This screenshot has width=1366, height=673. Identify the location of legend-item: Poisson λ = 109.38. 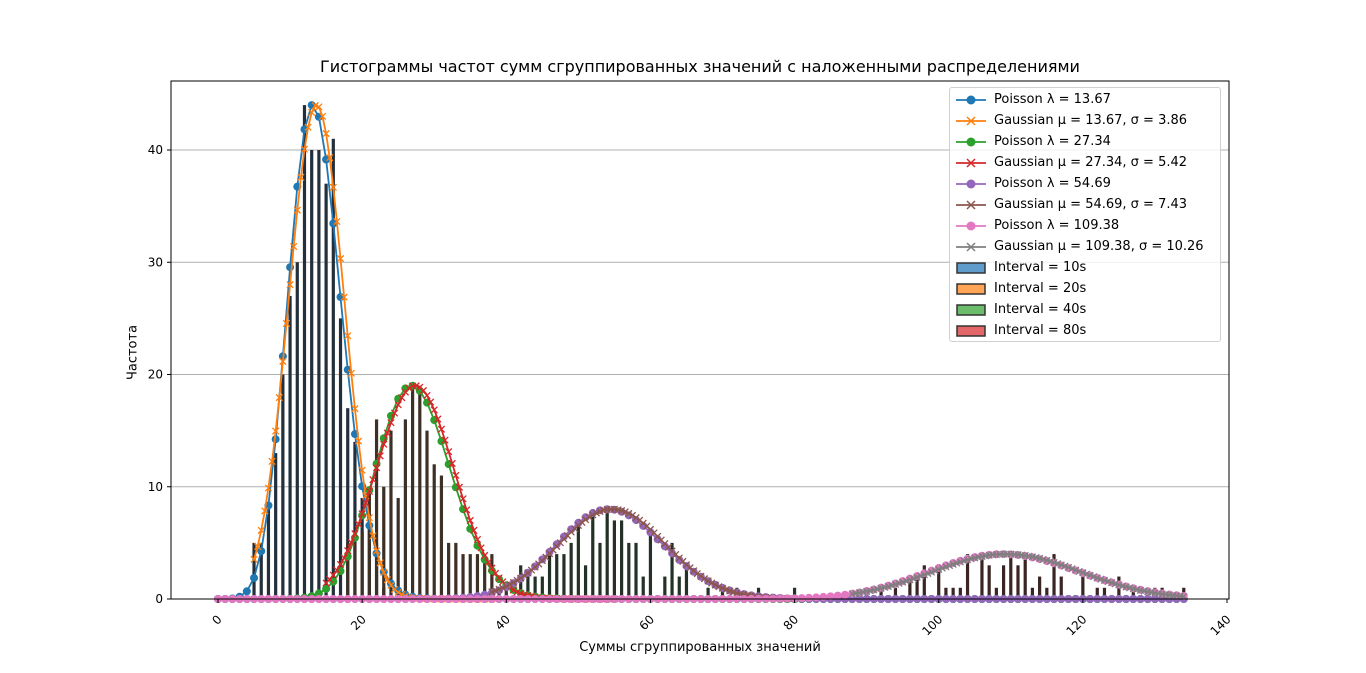
(1085, 226).